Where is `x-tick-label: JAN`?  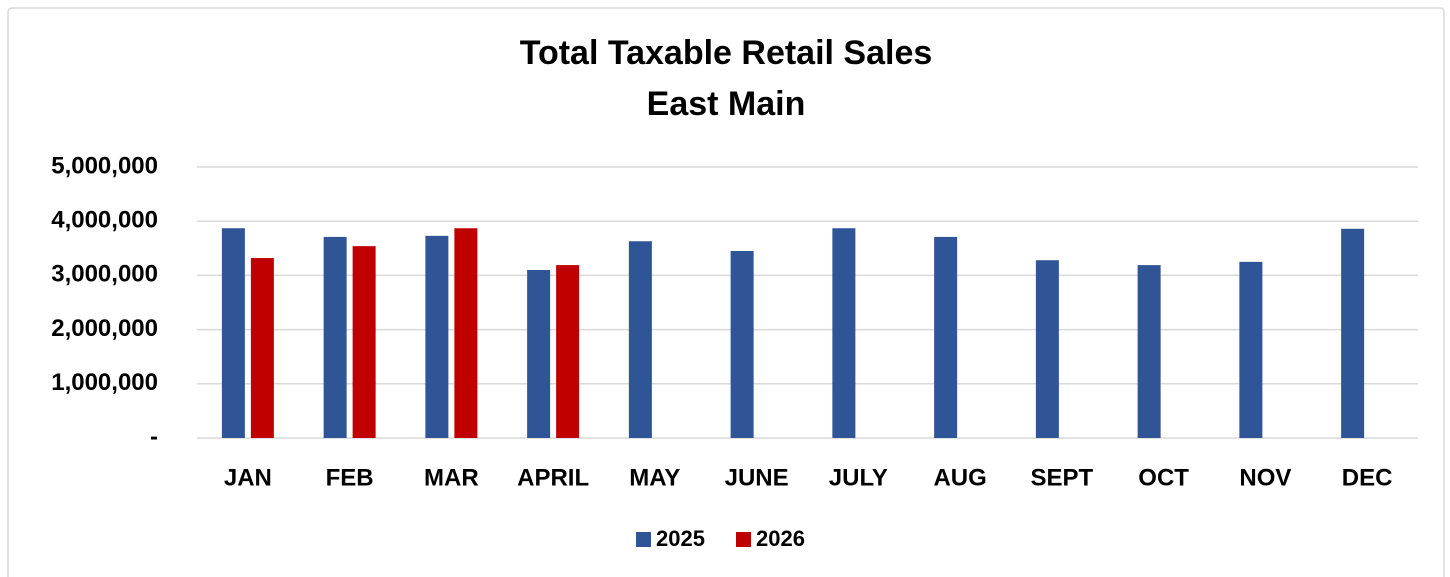
x-tick-label: JAN is located at coordinates (248, 477).